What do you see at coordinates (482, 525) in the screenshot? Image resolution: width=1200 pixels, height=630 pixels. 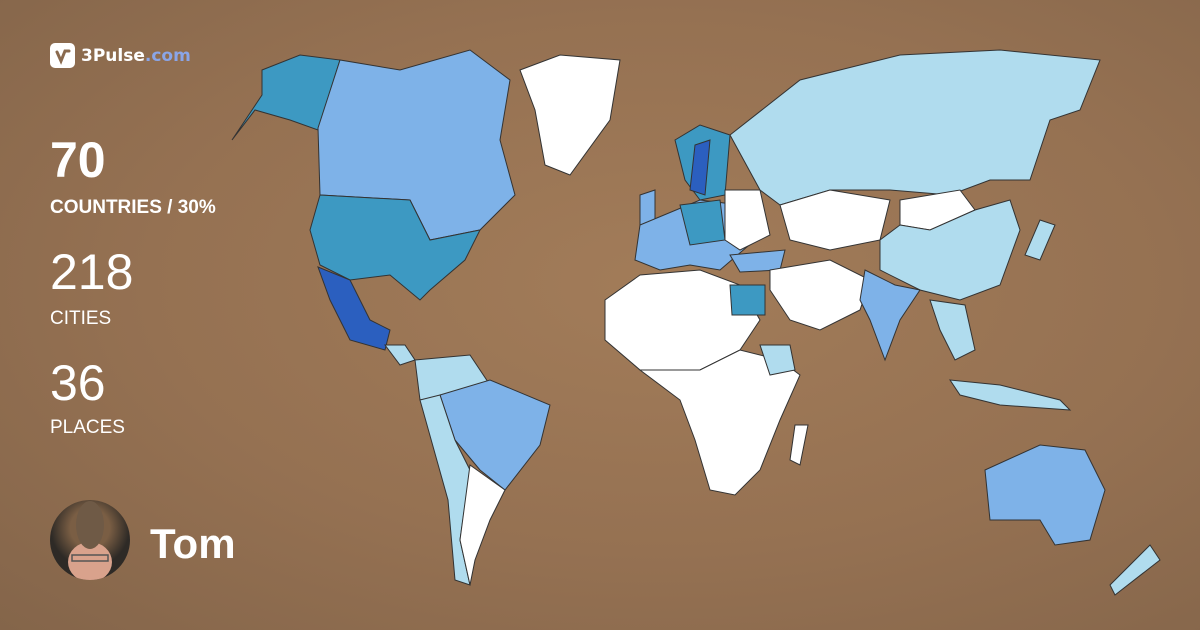 I see `country-argentina` at bounding box center [482, 525].